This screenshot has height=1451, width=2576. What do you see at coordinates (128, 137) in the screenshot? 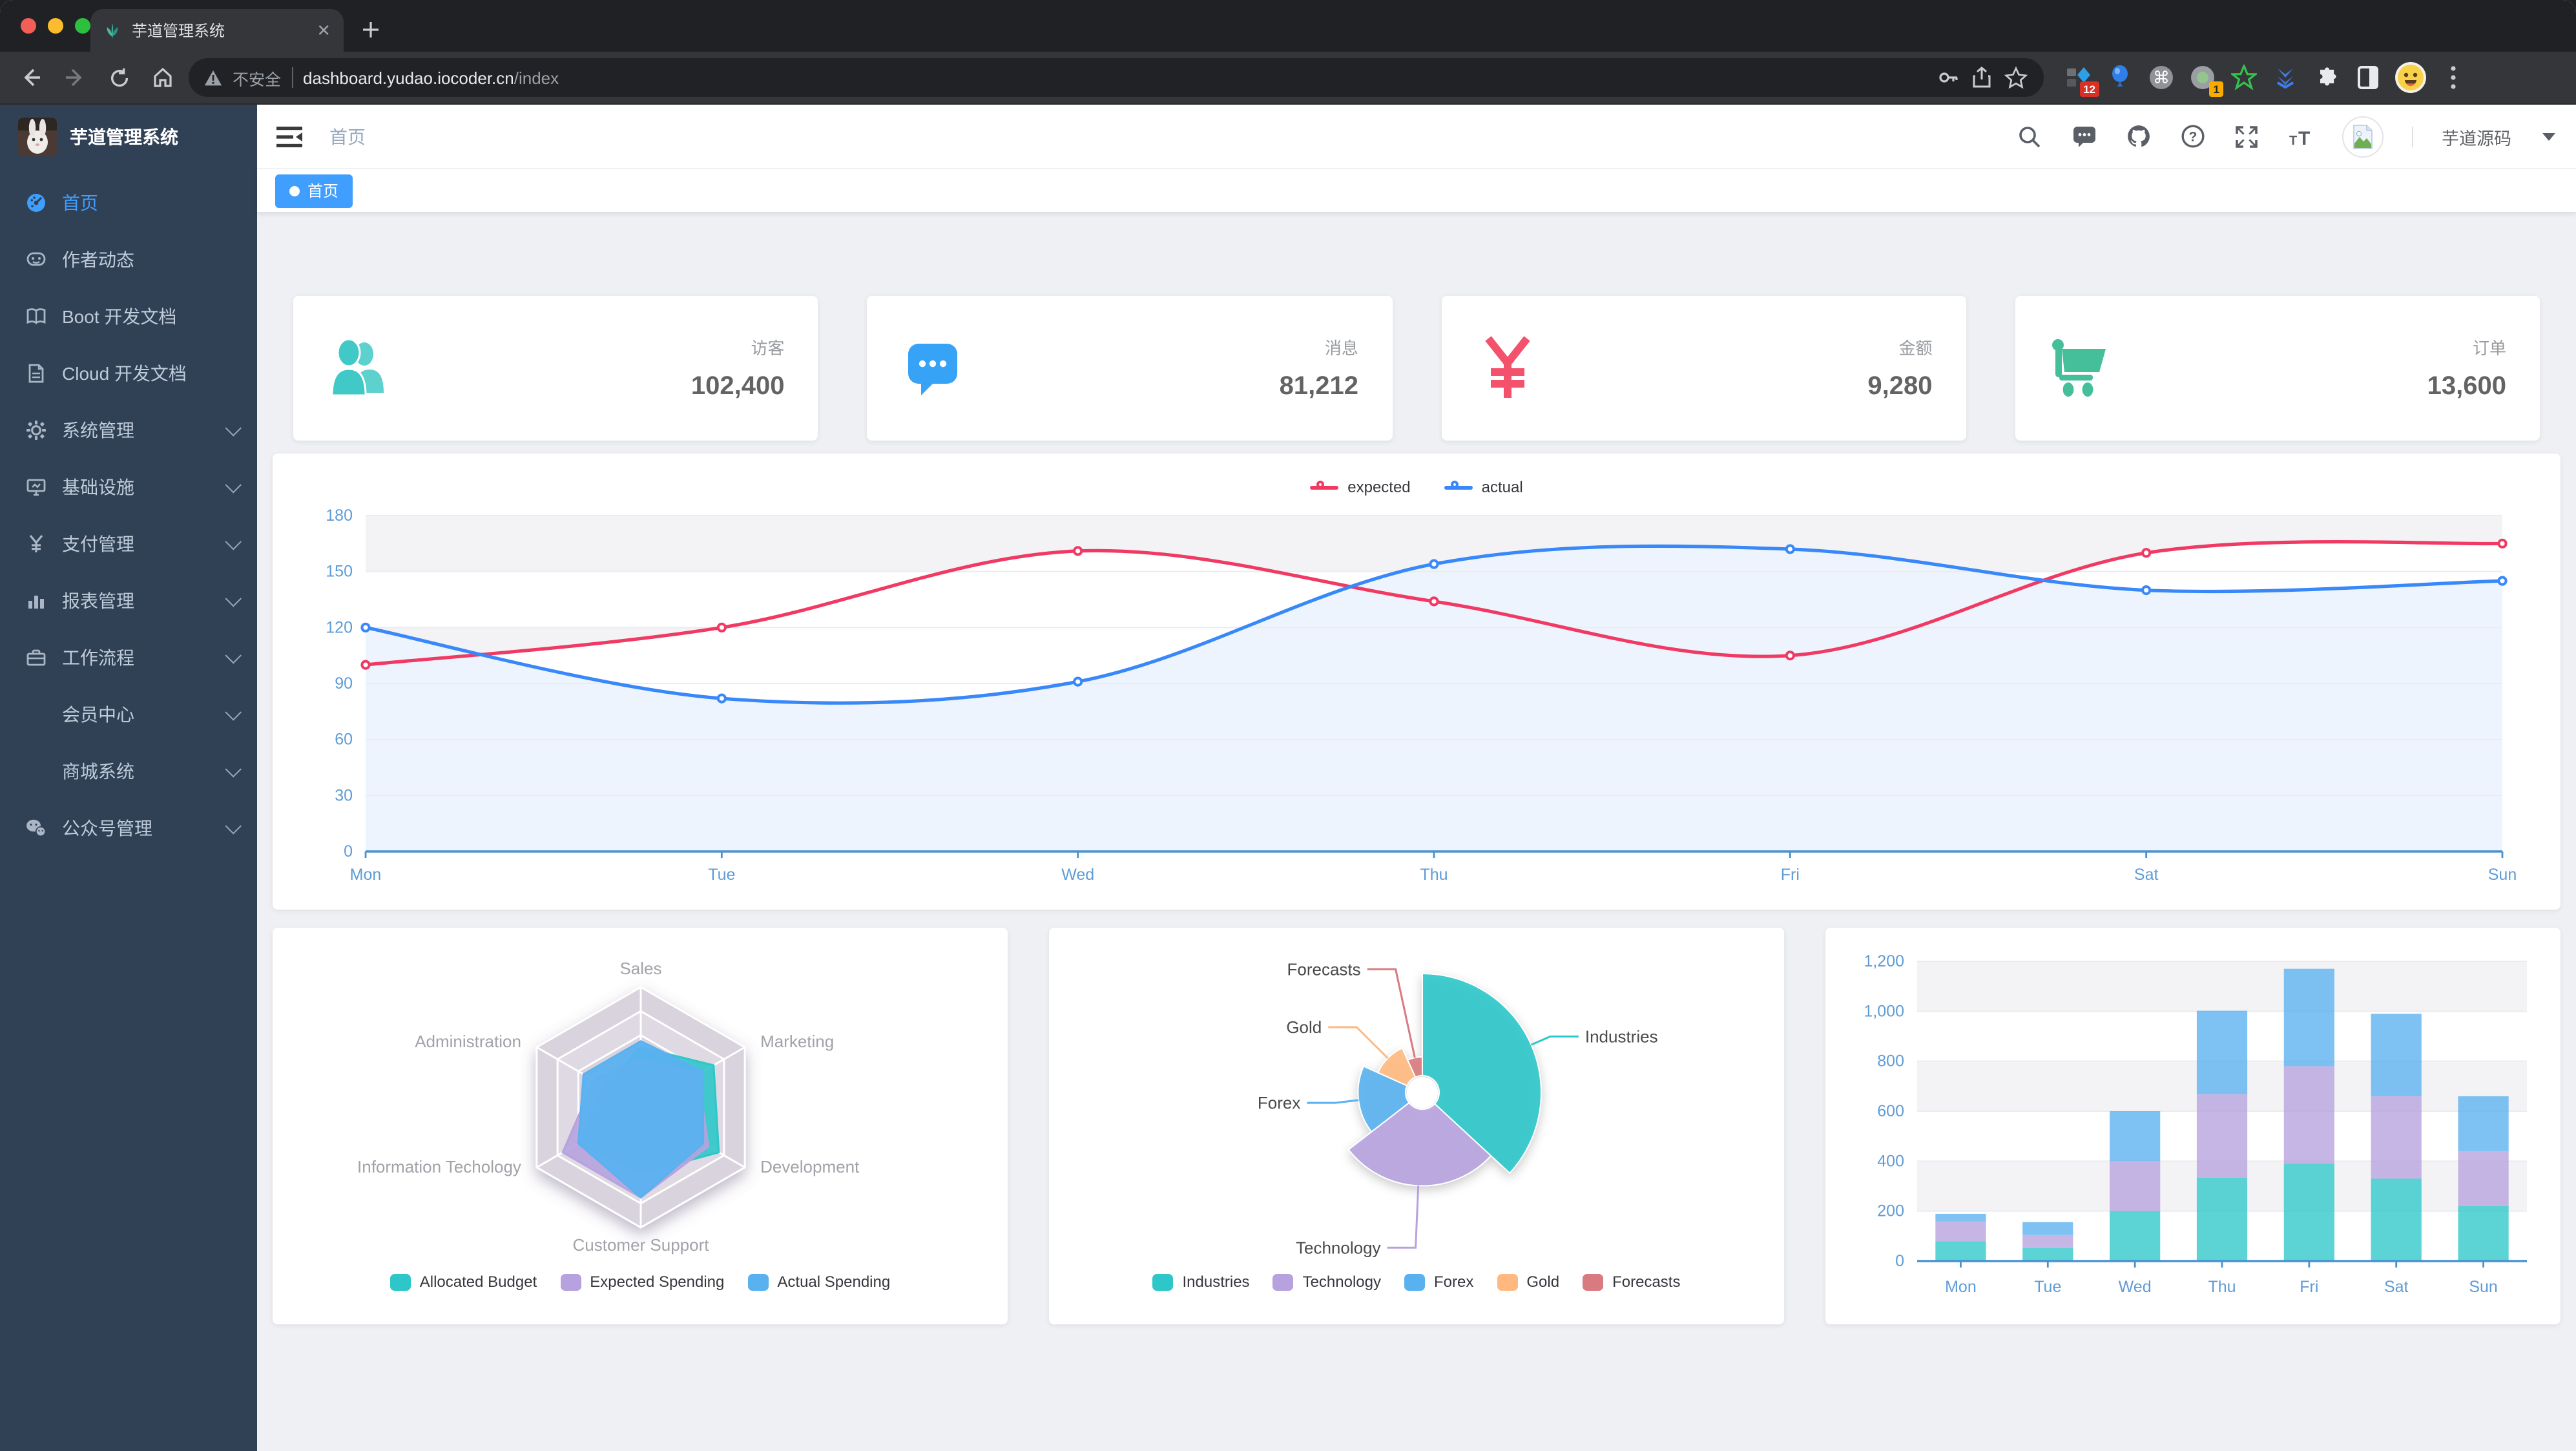
I see `sidebar-logo: 芋道管理系统` at bounding box center [128, 137].